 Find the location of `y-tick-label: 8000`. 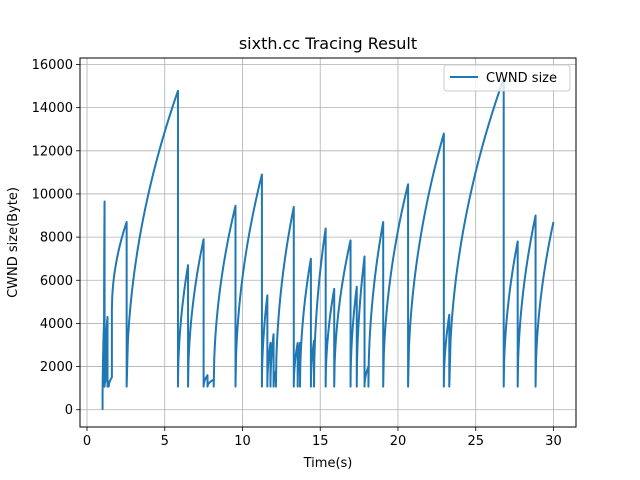

y-tick-label: 8000 is located at coordinates (56, 238).